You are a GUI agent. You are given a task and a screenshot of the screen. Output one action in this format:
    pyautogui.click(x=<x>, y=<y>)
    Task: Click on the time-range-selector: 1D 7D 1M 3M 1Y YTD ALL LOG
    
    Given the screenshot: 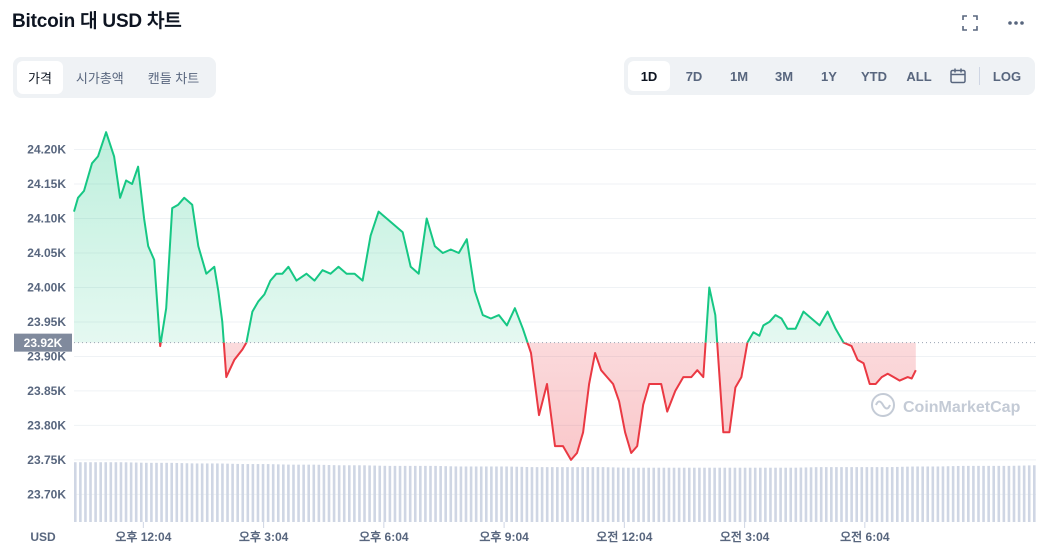 What is the action you would take?
    pyautogui.click(x=829, y=76)
    